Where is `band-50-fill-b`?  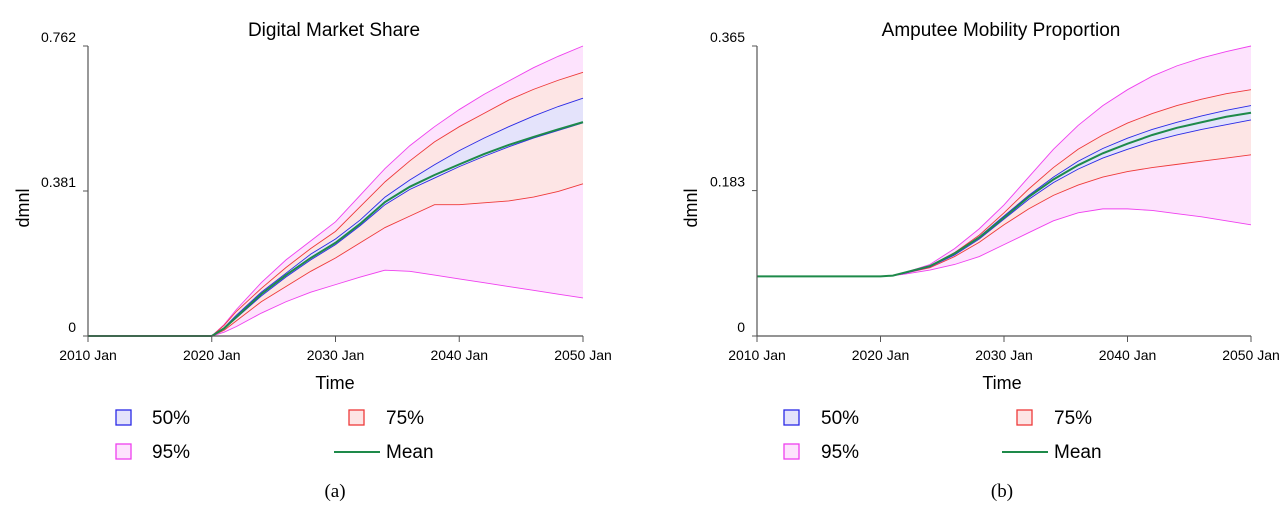
band-50-fill-b is located at coordinates (1004, 191).